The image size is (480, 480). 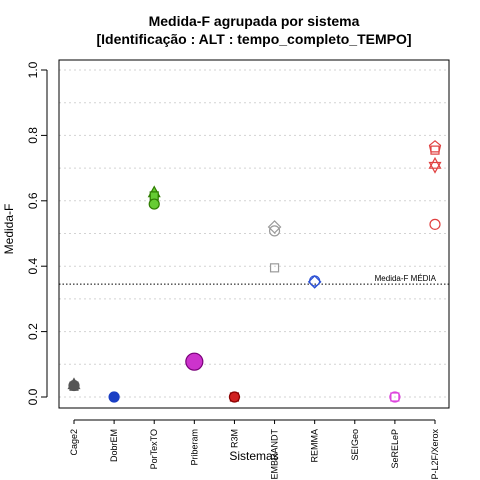 What do you see at coordinates (395, 449) in the screenshot?
I see `x-tick-label: SeRELeP` at bounding box center [395, 449].